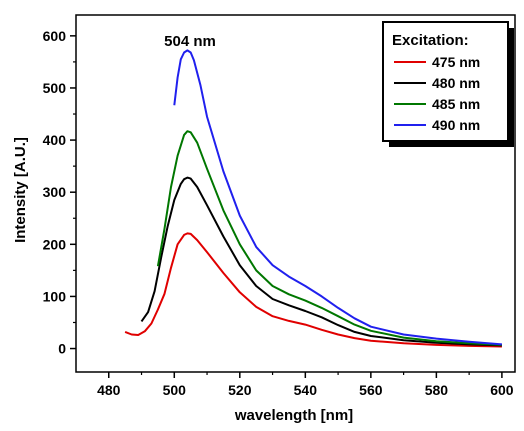 Image resolution: width=524 pixels, height=431 pixels. Describe the element at coordinates (55, 244) in the screenshot. I see `y-tick-label: 200` at that location.